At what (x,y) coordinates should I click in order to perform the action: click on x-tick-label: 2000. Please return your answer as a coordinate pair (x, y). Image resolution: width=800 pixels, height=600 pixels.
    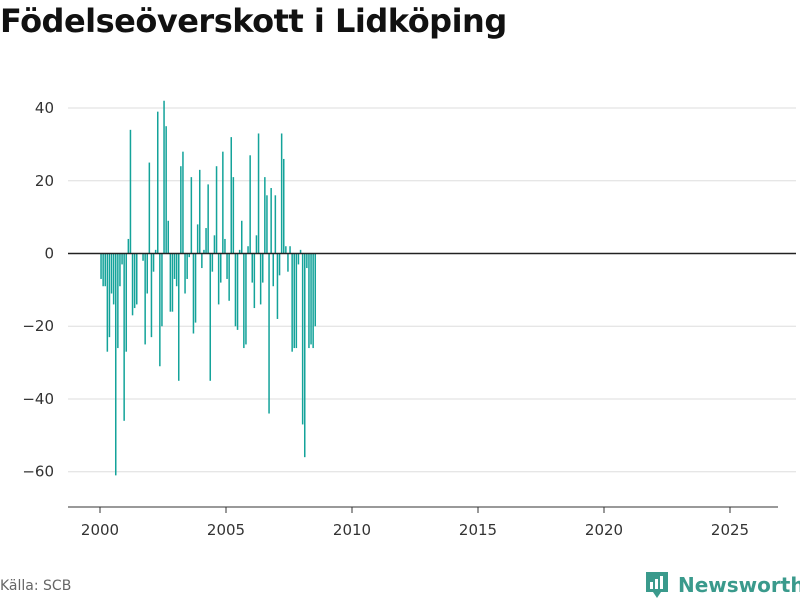
    Looking at the image, I should click on (100, 530).